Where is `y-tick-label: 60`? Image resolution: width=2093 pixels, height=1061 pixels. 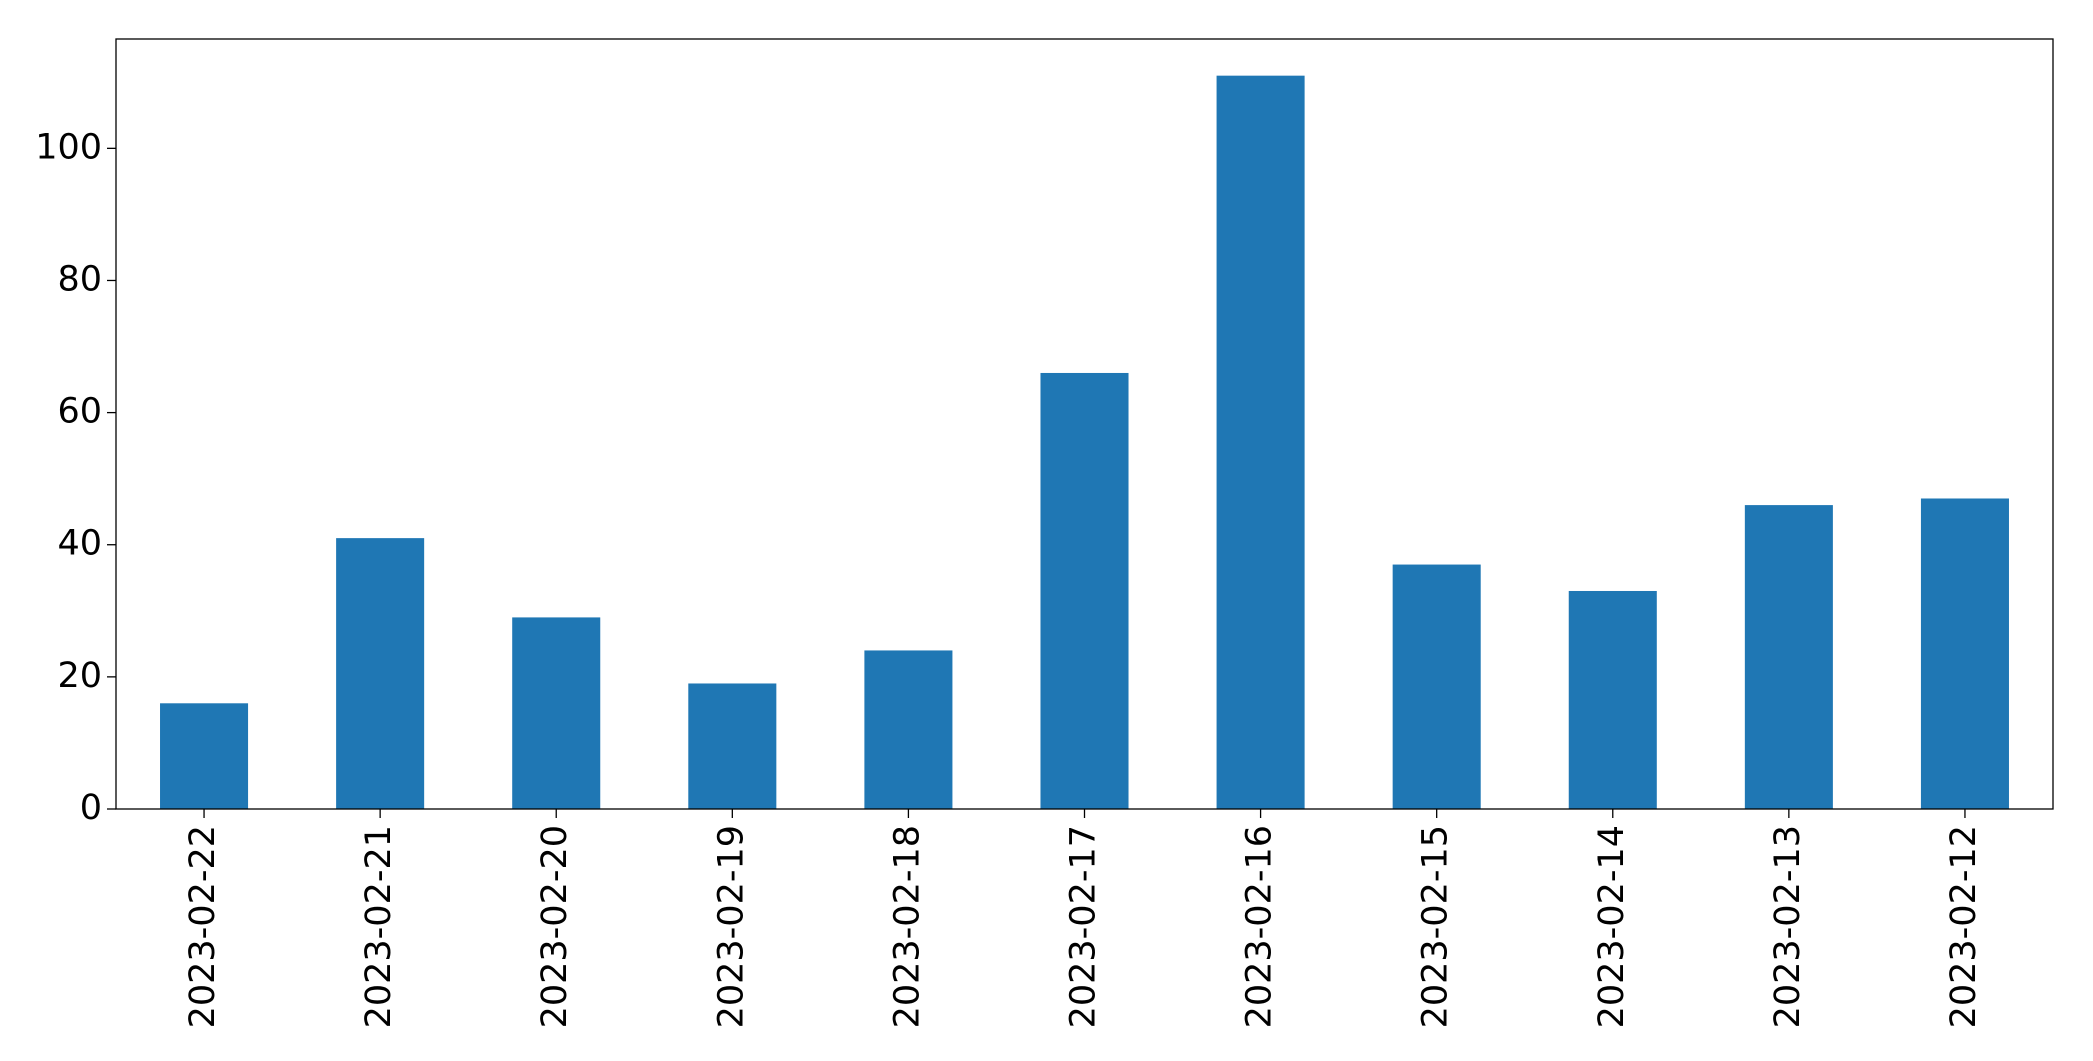 y-tick-label: 60 is located at coordinates (79, 412).